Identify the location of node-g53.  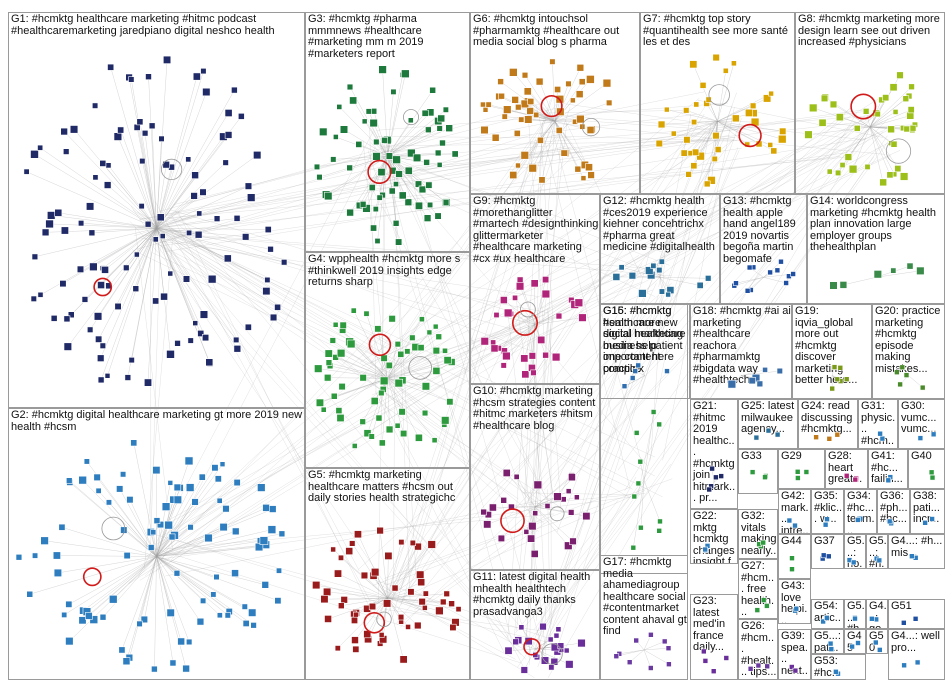
(836, 671).